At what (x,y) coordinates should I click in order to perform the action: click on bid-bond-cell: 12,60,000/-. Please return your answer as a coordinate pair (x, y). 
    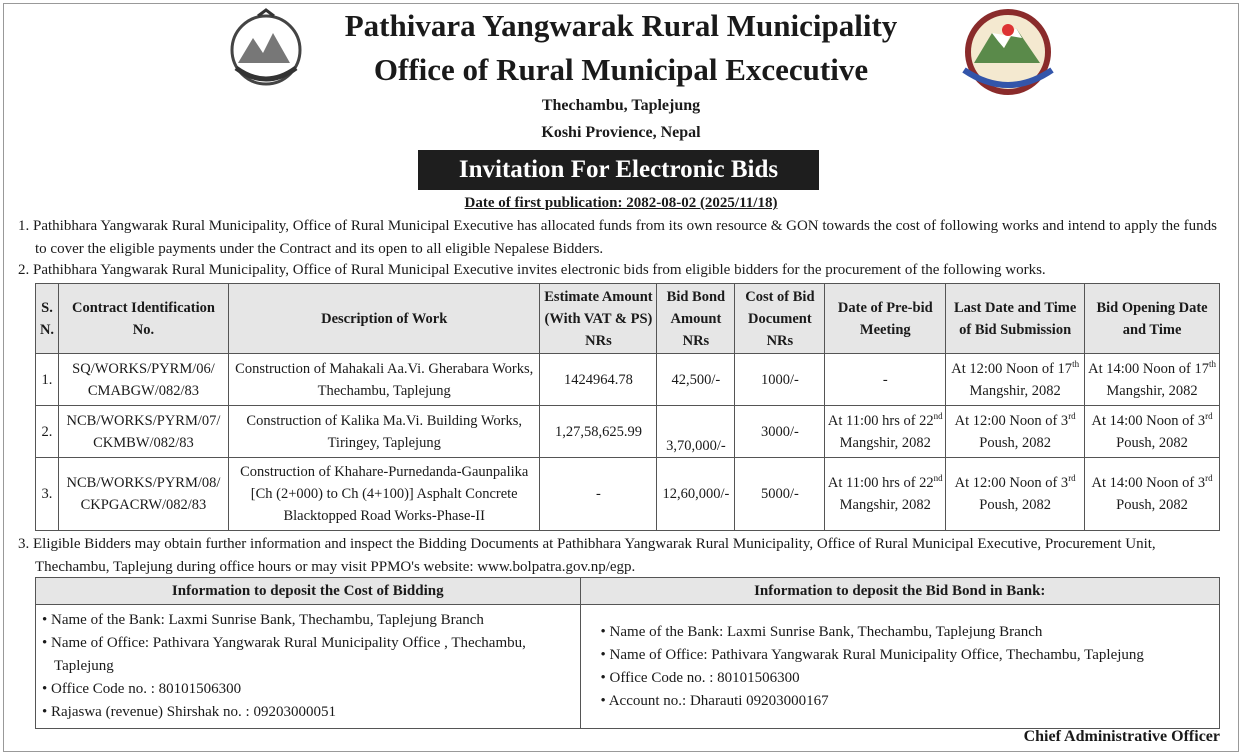
    Looking at the image, I should click on (696, 494).